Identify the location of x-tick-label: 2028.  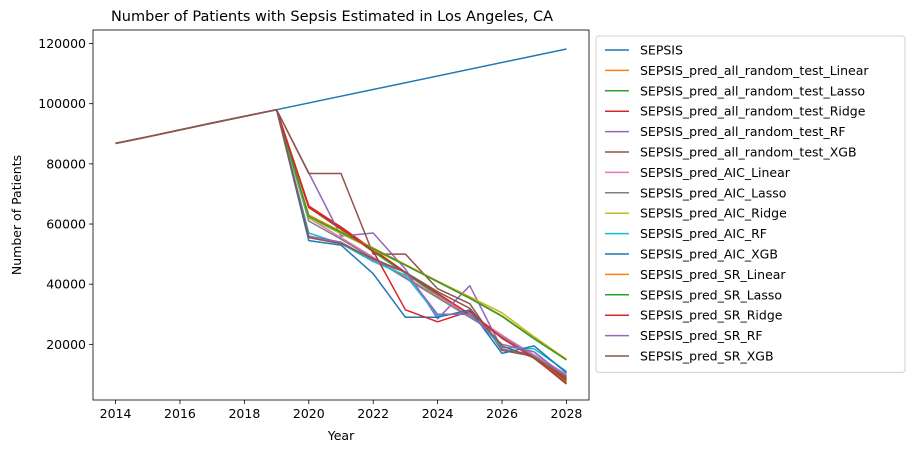
(567, 413).